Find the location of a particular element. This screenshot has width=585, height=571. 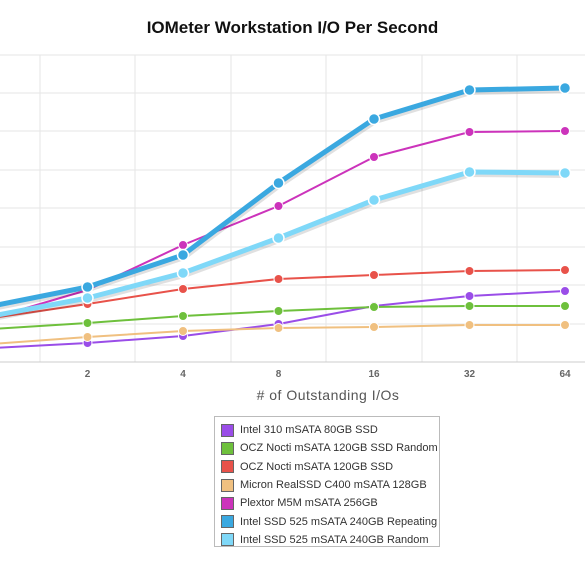

x-tick-label: 4 is located at coordinates (183, 374).